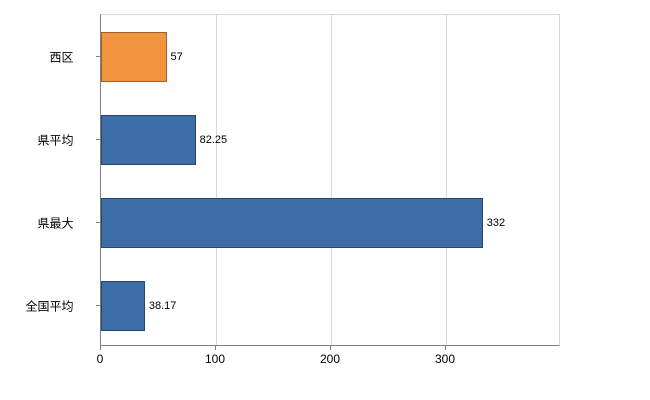  What do you see at coordinates (496, 222) in the screenshot?
I see `bar-value-label: 332` at bounding box center [496, 222].